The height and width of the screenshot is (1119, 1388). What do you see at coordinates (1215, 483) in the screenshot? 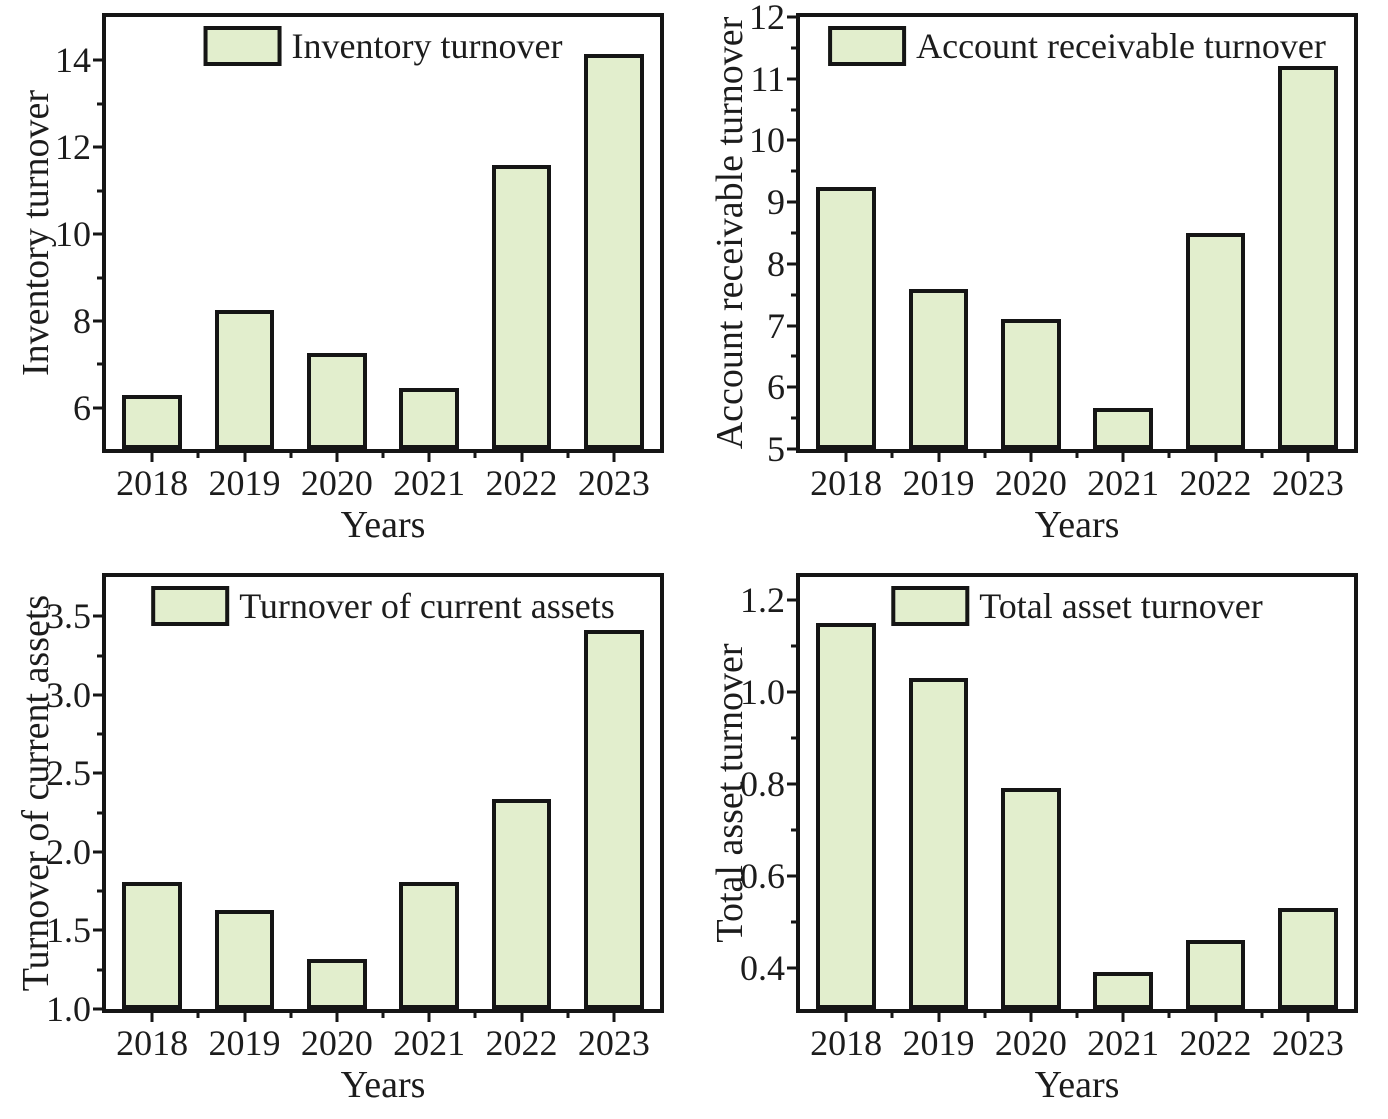
I see `x-tick-label: 2022` at bounding box center [1215, 483].